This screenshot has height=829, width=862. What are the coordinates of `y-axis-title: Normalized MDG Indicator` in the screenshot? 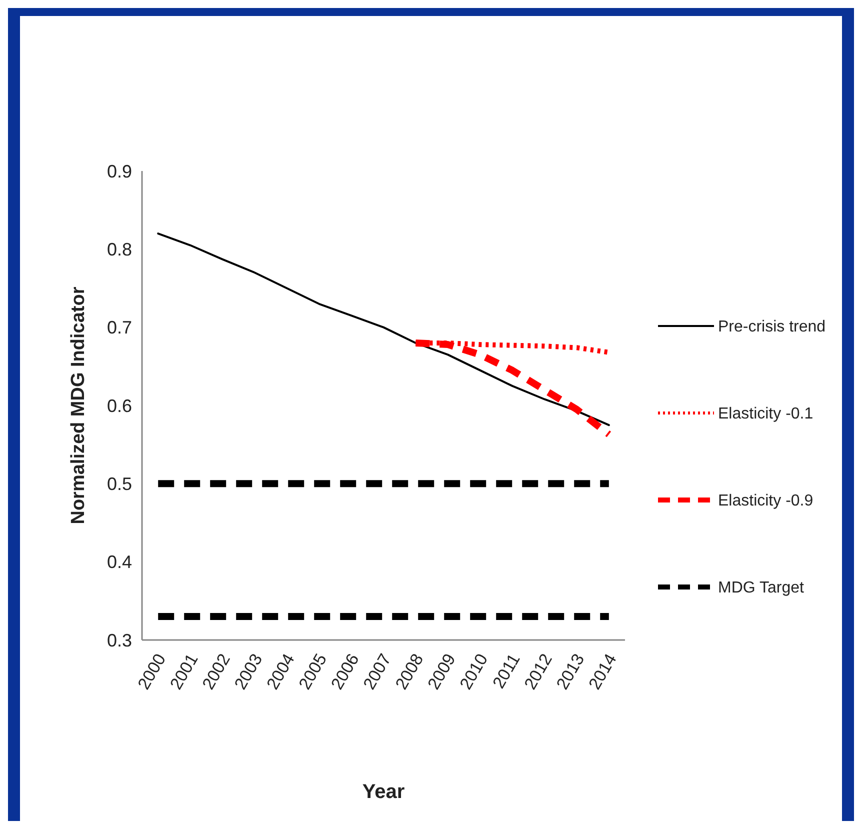 It's located at (78, 405).